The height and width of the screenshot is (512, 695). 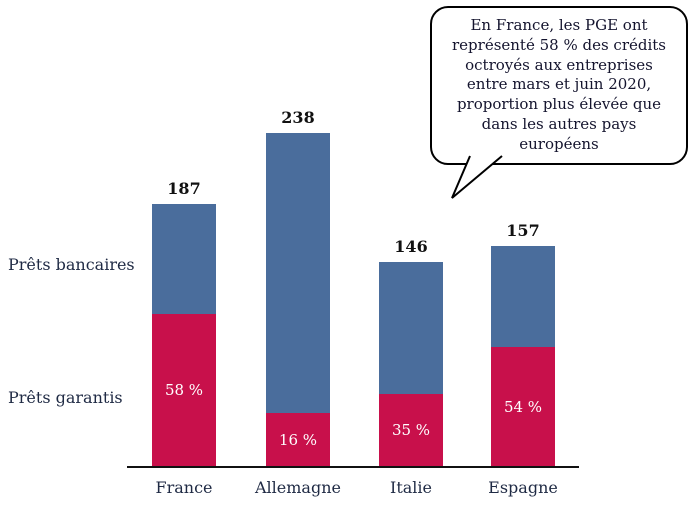 What do you see at coordinates (523, 296) in the screenshot?
I see `segment-bank-loans-espagne` at bounding box center [523, 296].